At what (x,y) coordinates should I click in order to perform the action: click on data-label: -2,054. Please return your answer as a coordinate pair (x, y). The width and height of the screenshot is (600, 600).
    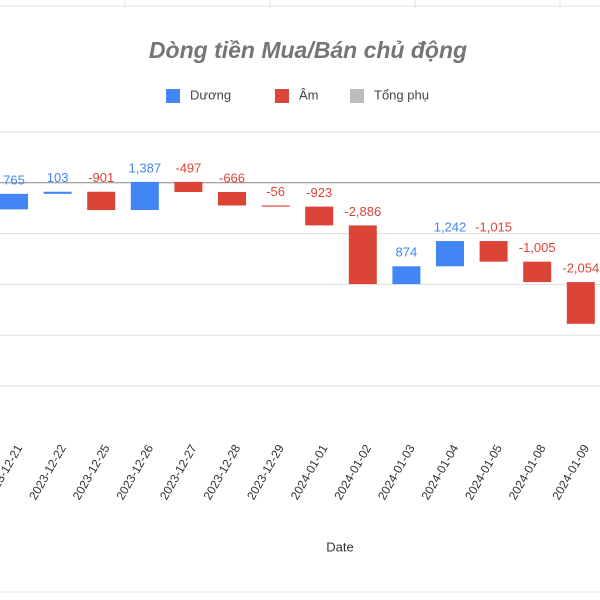
    Looking at the image, I should click on (580, 268).